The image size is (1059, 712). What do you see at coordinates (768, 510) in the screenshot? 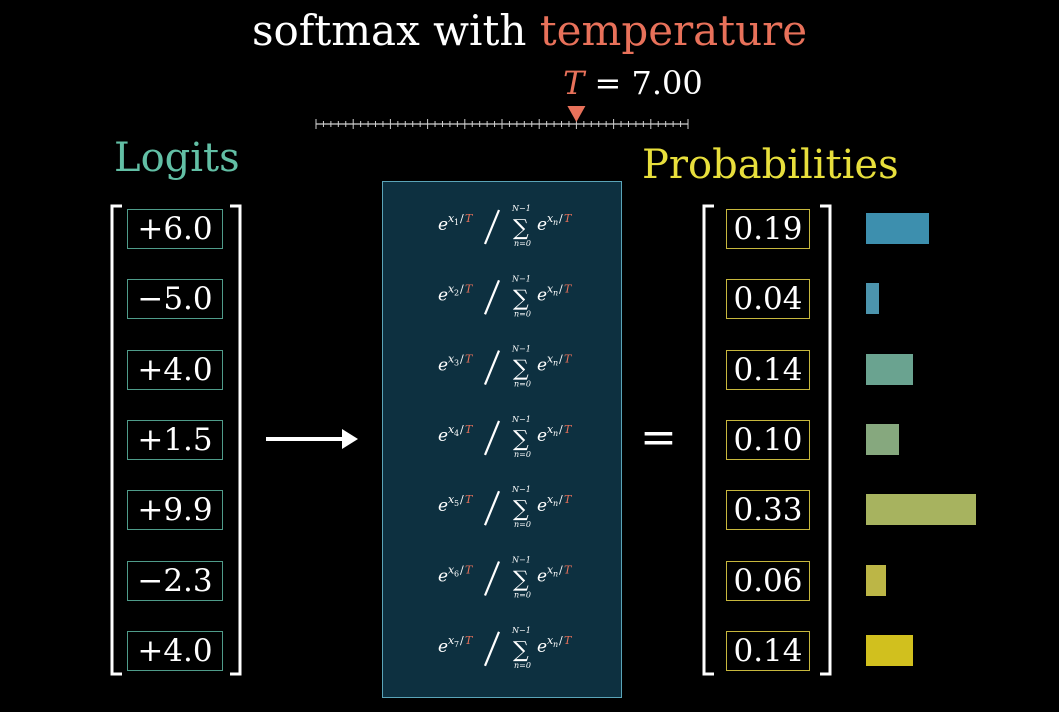
I see `probability-cell: 0.33` at bounding box center [768, 510].